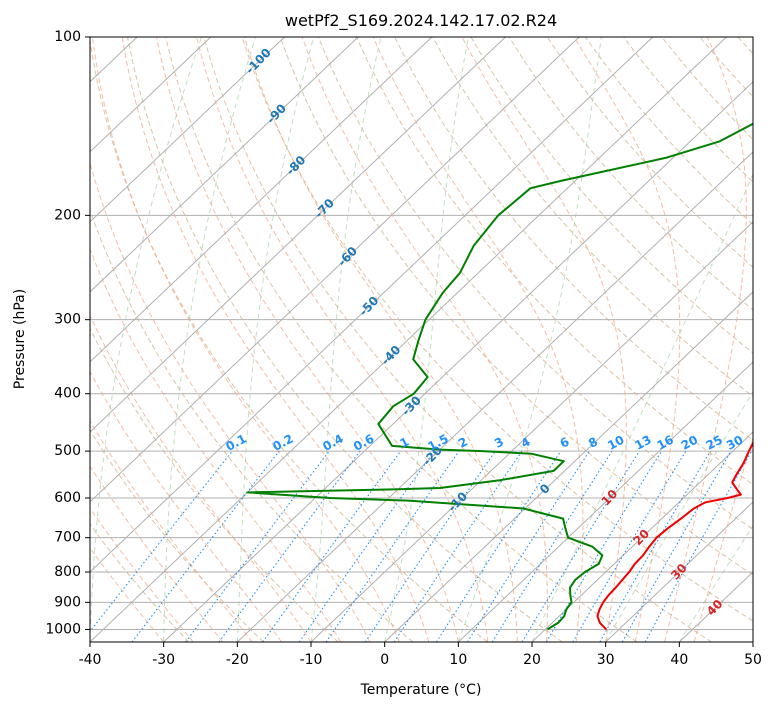  What do you see at coordinates (363, 442) in the screenshot?
I see `mixing-ratio-label: 0.6` at bounding box center [363, 442].